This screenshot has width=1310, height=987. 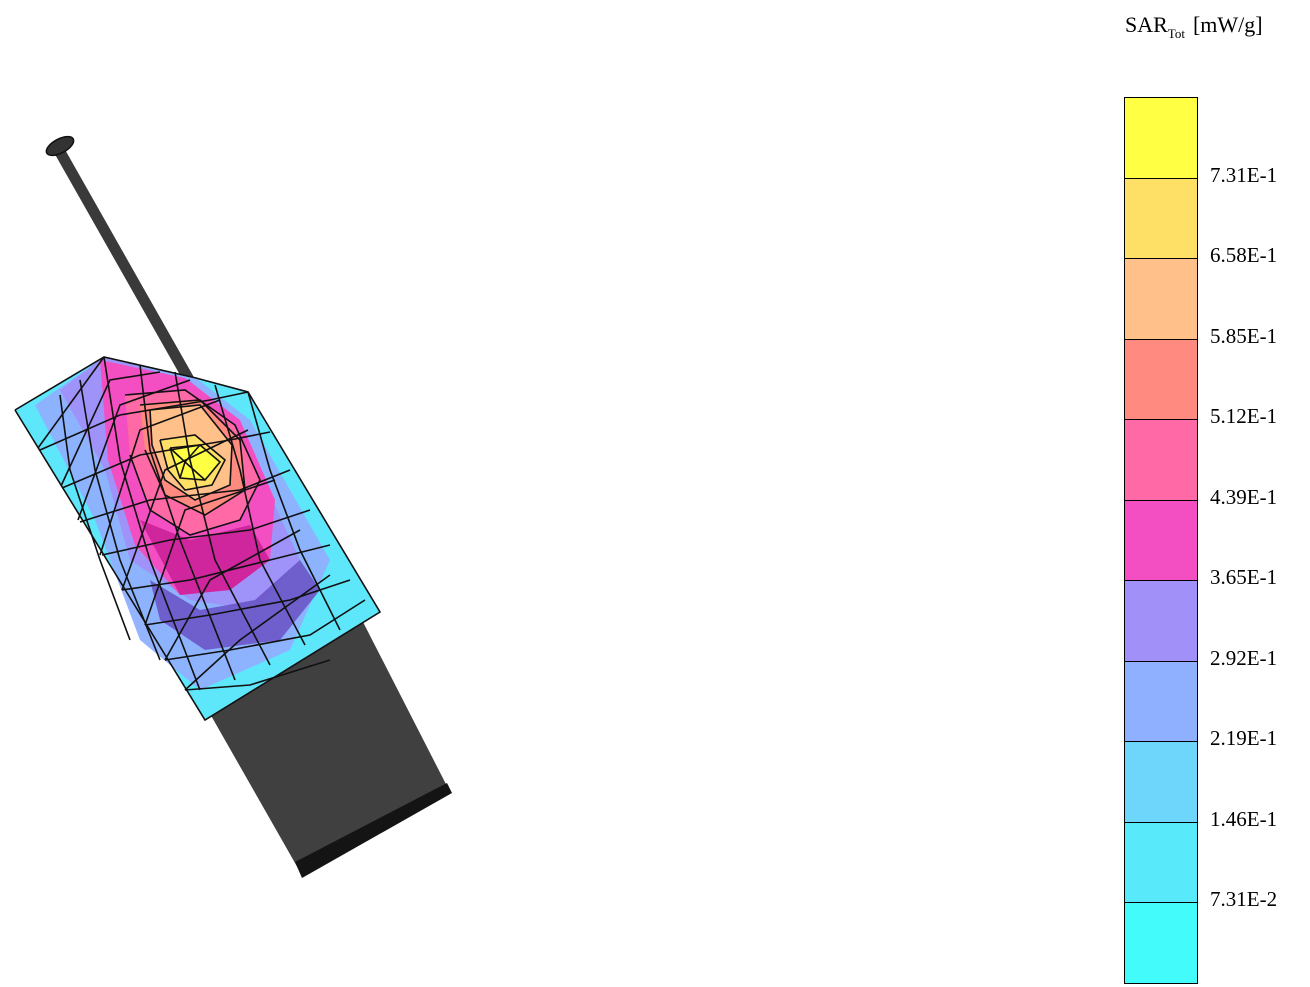 I want to click on colorbar-tick-label: 7.31E-1, so click(x=1244, y=174).